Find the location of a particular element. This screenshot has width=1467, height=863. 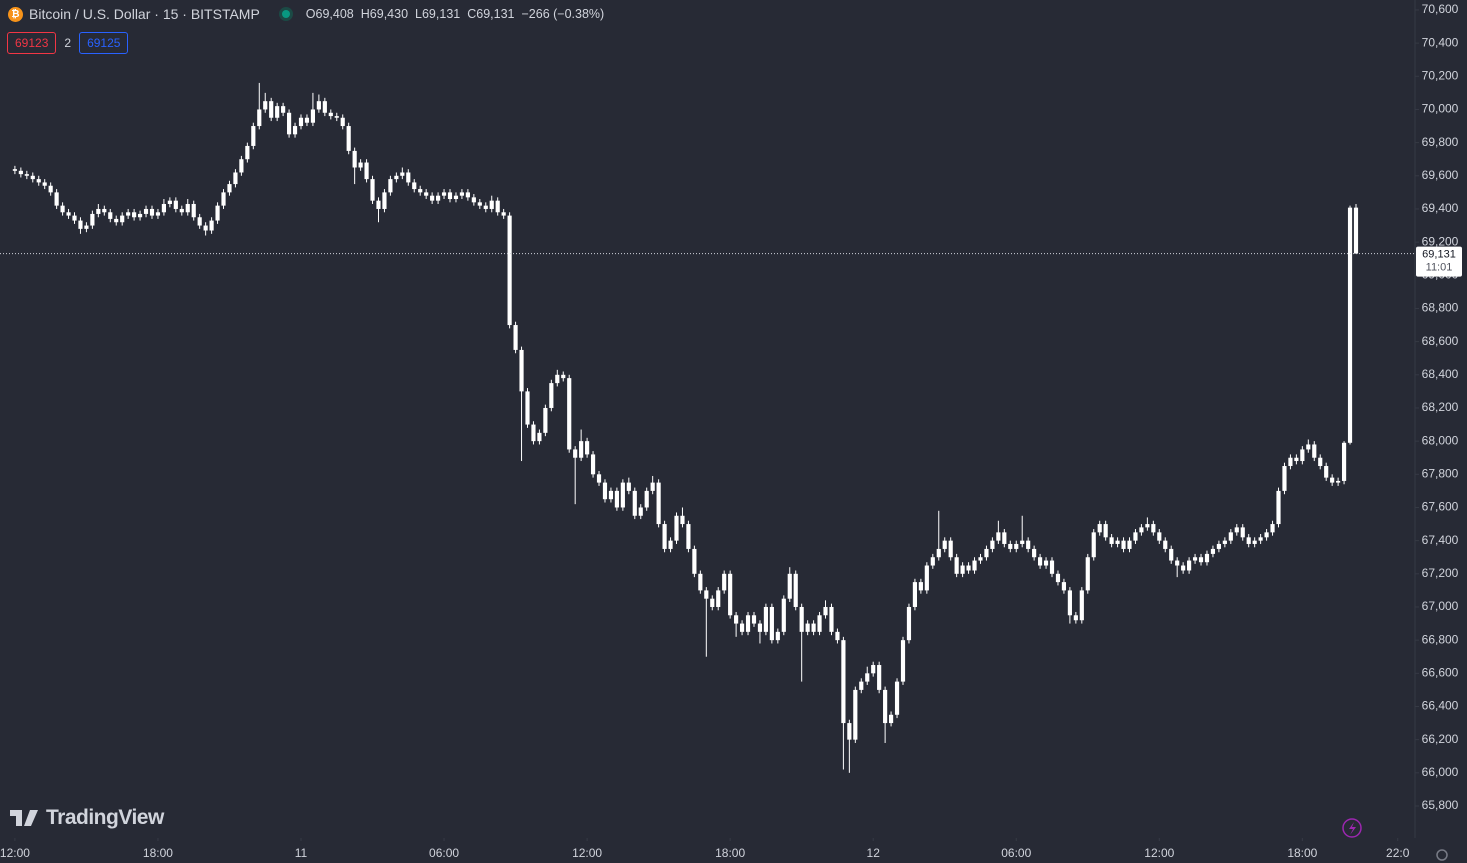

y-tick-label: 70,200 is located at coordinates (1440, 75).